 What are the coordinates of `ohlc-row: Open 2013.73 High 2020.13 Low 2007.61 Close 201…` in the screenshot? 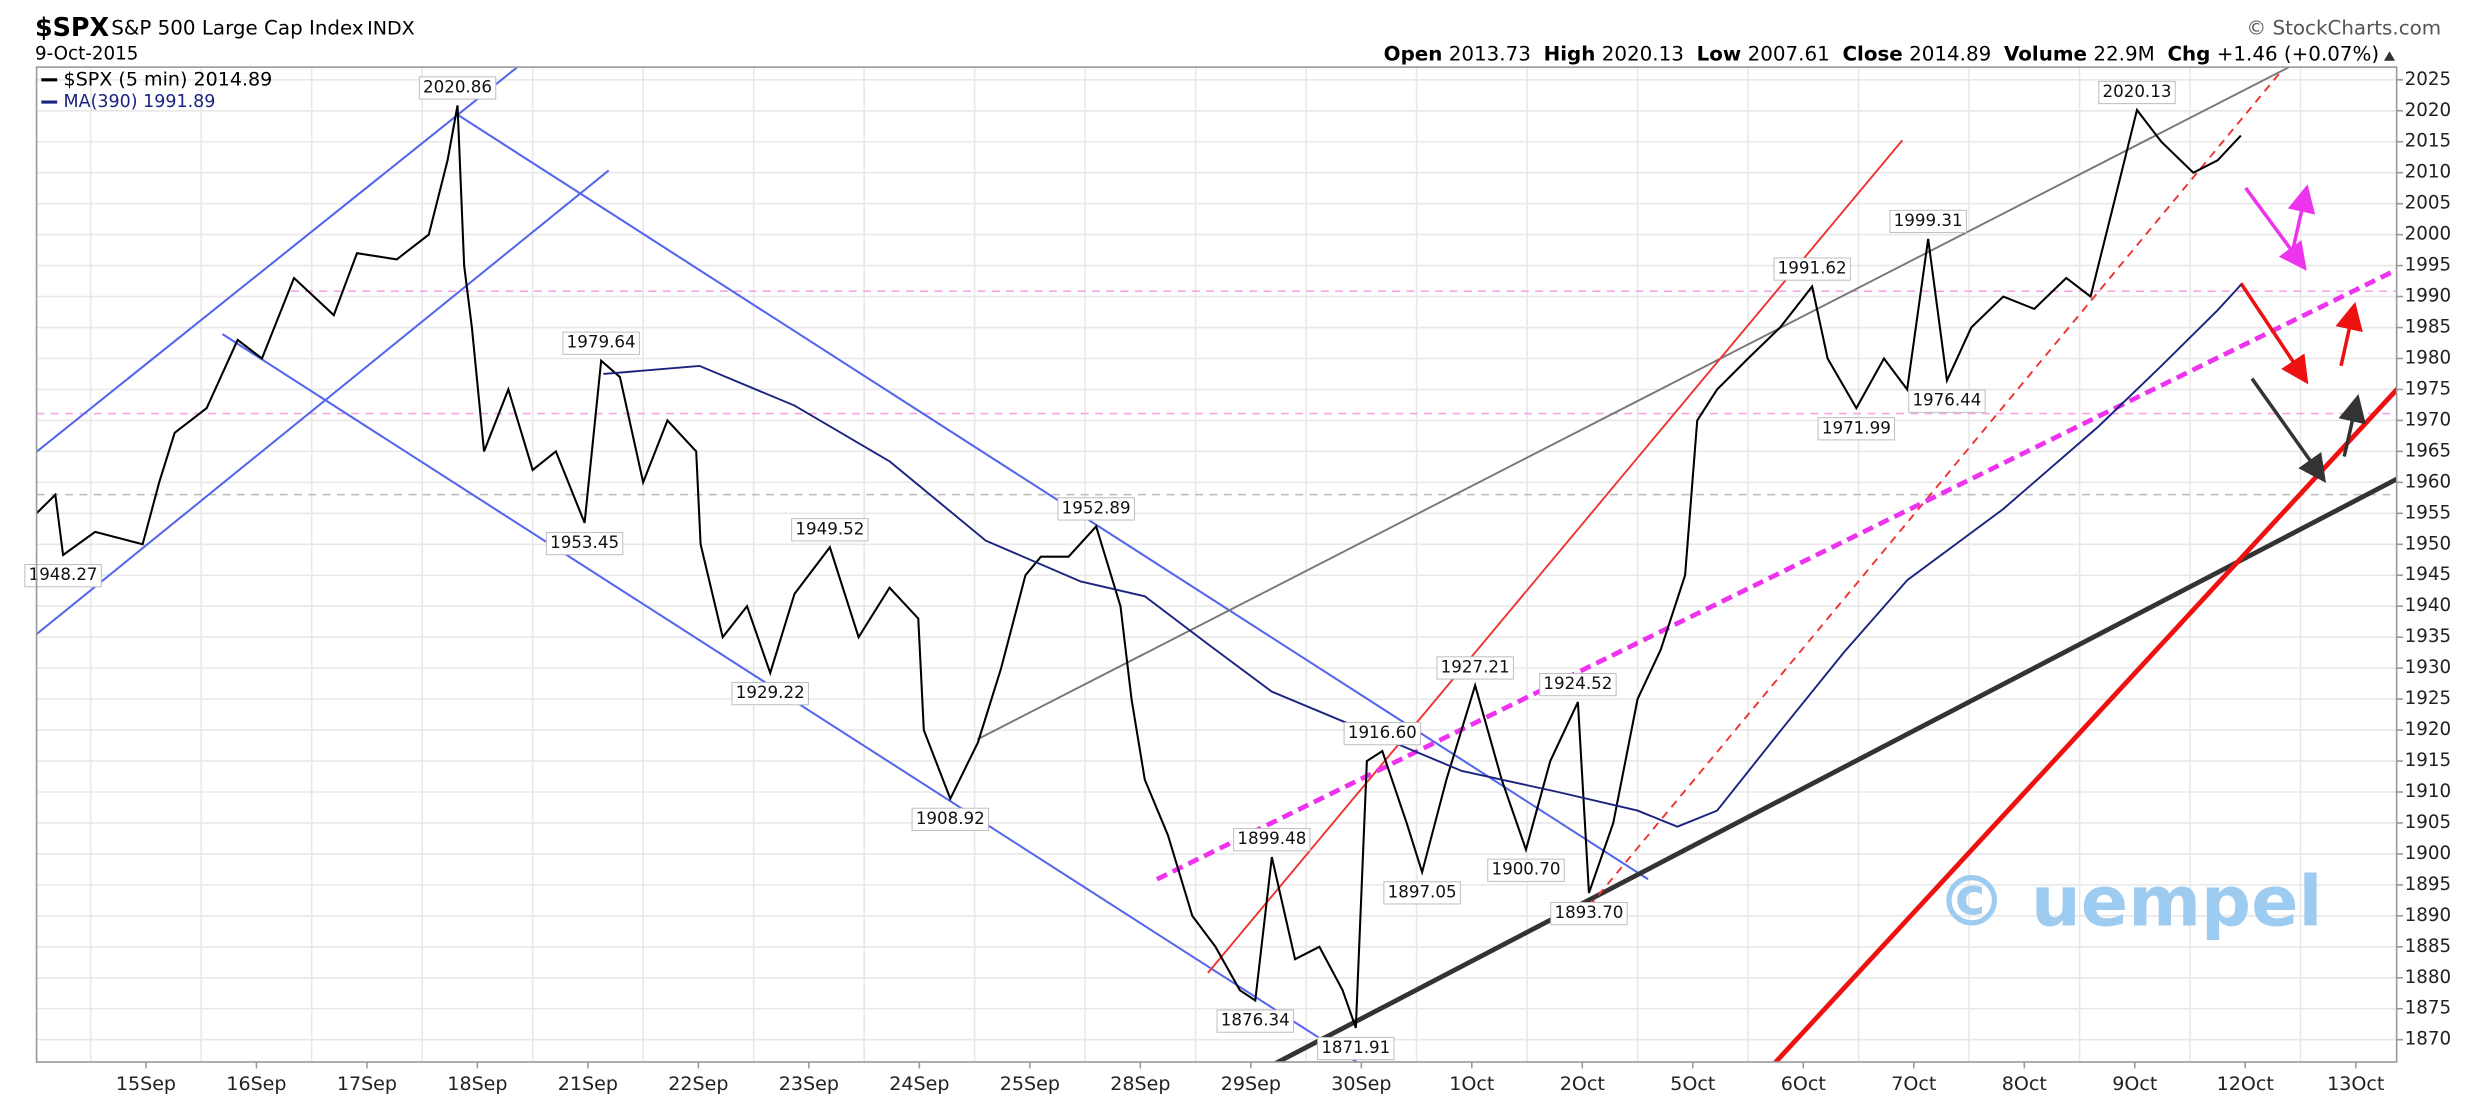 It's located at (1881, 53).